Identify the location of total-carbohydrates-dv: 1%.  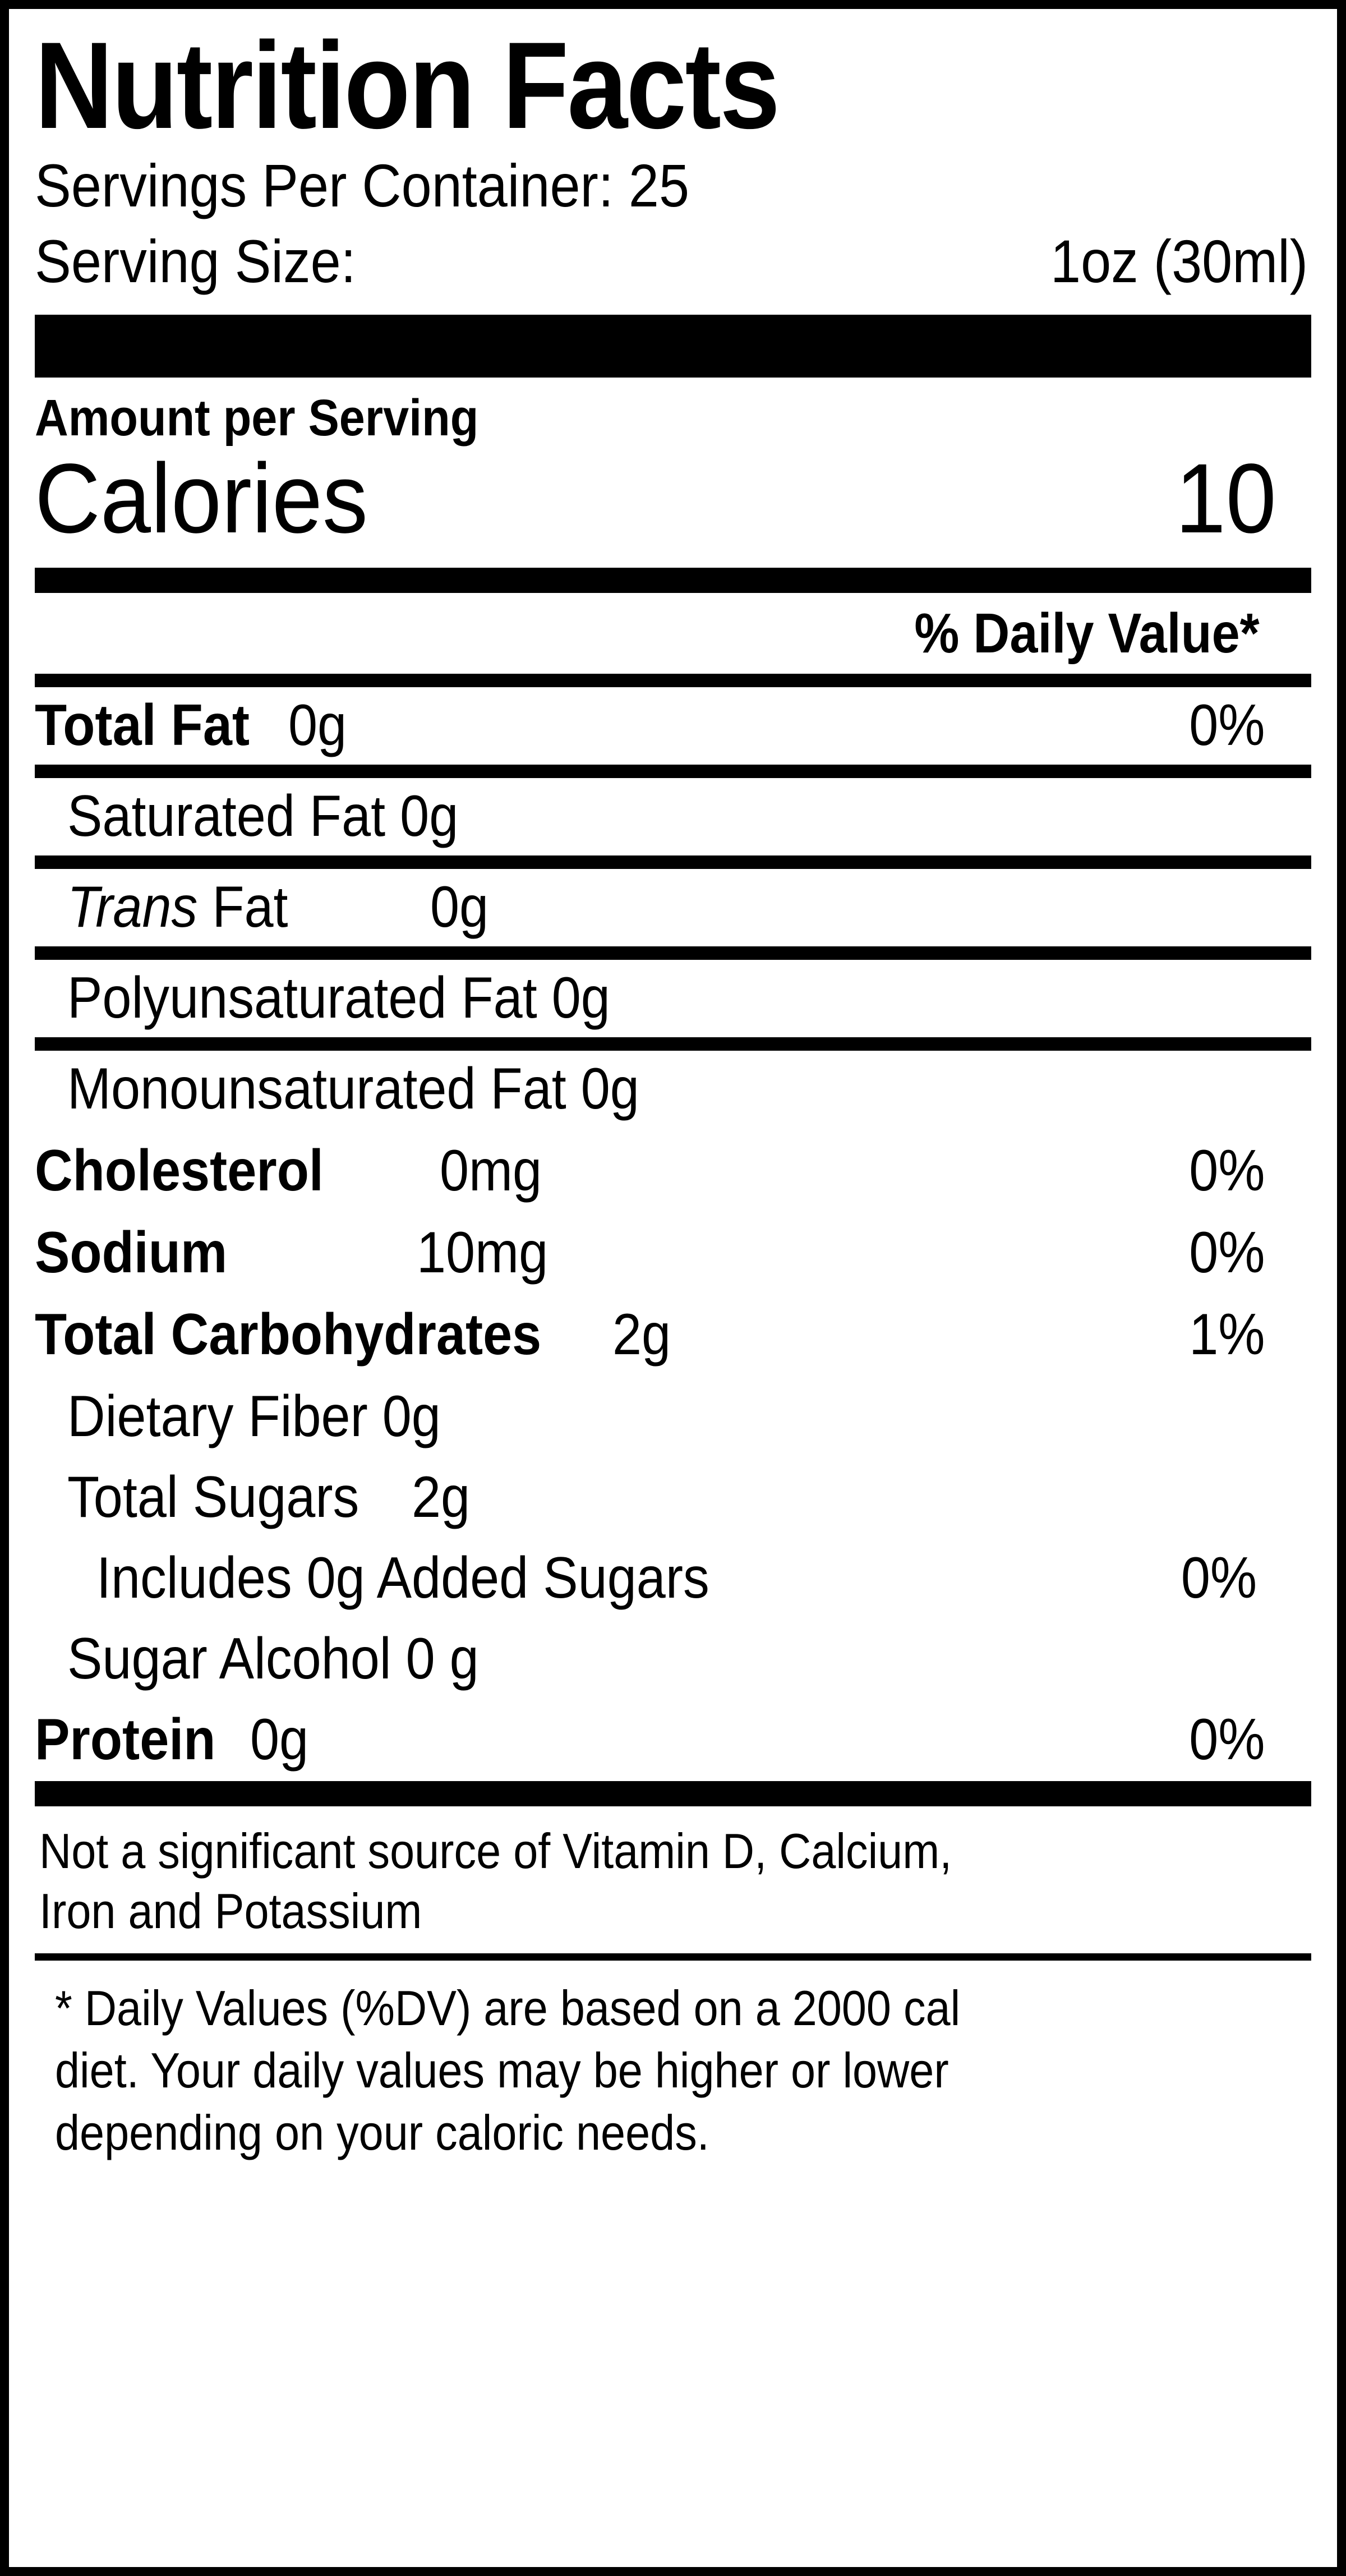
(1226, 1334).